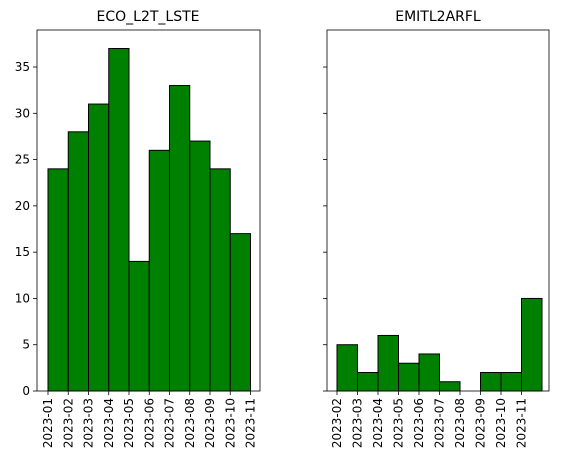  What do you see at coordinates (325, 229) in the screenshot?
I see `y-axis` at bounding box center [325, 229].